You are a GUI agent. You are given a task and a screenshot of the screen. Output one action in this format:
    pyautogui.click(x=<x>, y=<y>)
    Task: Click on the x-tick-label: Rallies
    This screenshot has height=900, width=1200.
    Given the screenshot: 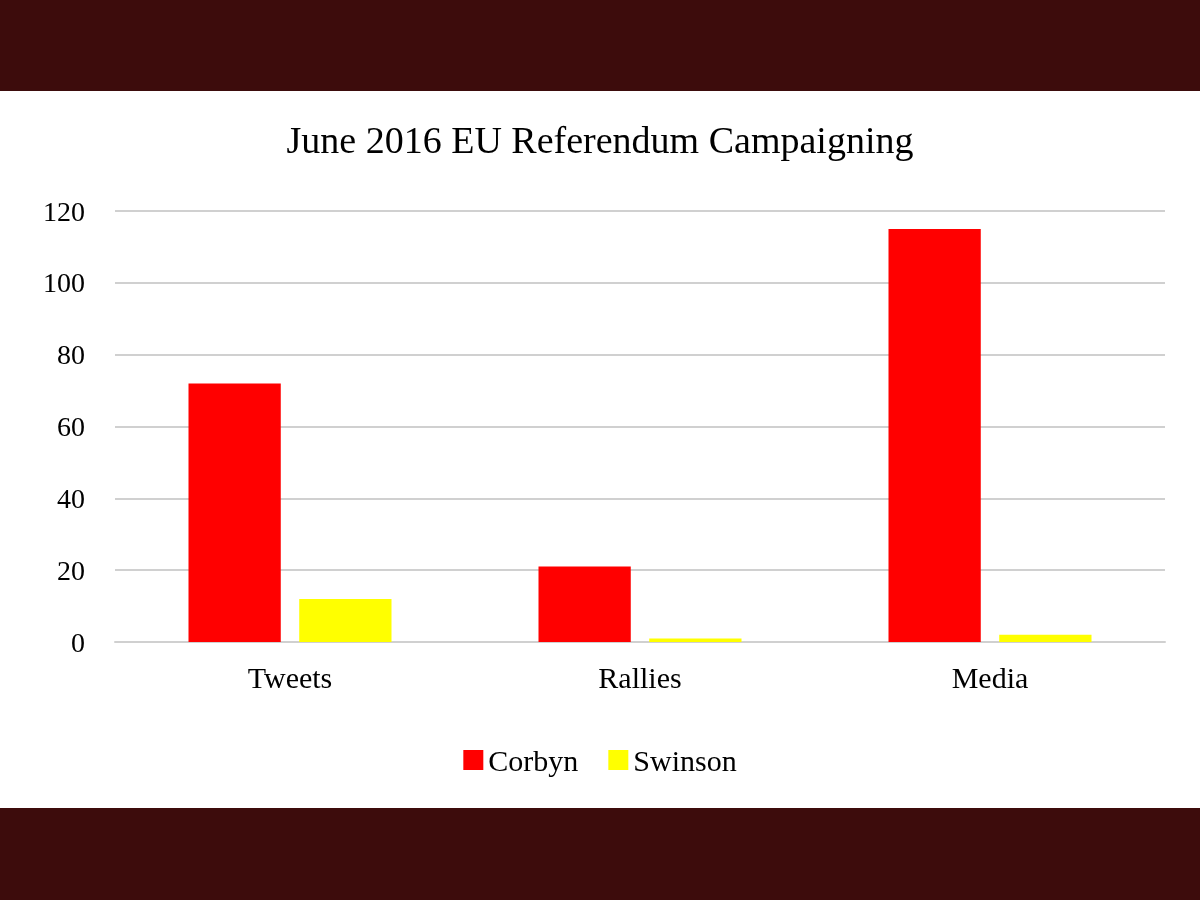 What is the action you would take?
    pyautogui.click(x=640, y=677)
    